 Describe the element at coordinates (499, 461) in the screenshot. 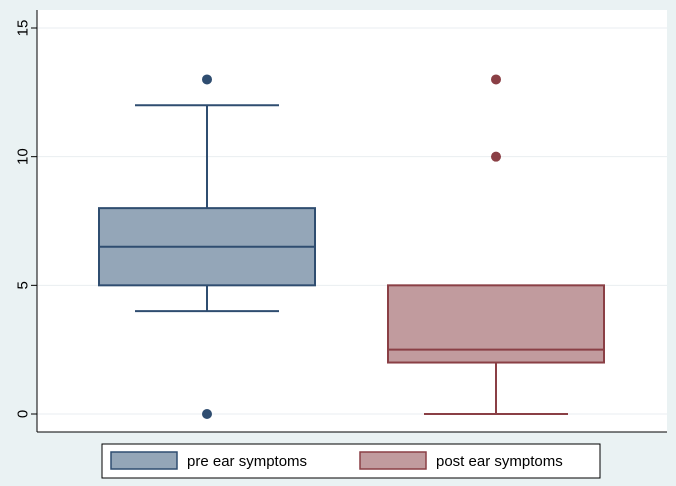

I see `legend-label: post ear symptoms` at that location.